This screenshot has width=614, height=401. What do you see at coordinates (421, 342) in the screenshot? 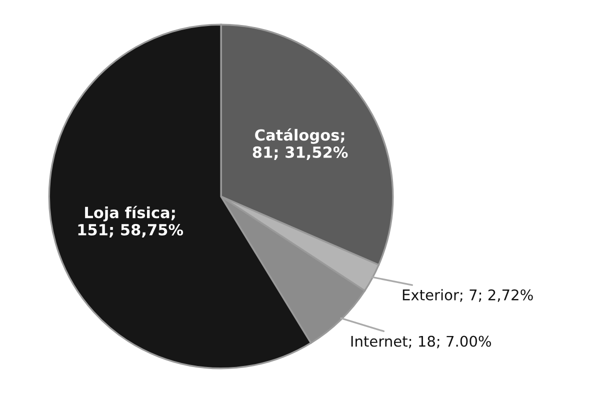
I see `slice-label: Internet; 18; 7.00%` at bounding box center [421, 342].